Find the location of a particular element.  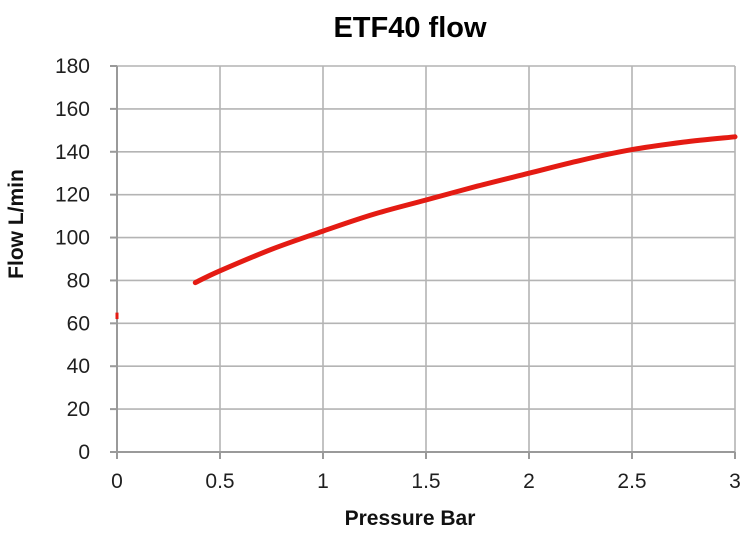

y-tick-label: 20 is located at coordinates (78, 409).